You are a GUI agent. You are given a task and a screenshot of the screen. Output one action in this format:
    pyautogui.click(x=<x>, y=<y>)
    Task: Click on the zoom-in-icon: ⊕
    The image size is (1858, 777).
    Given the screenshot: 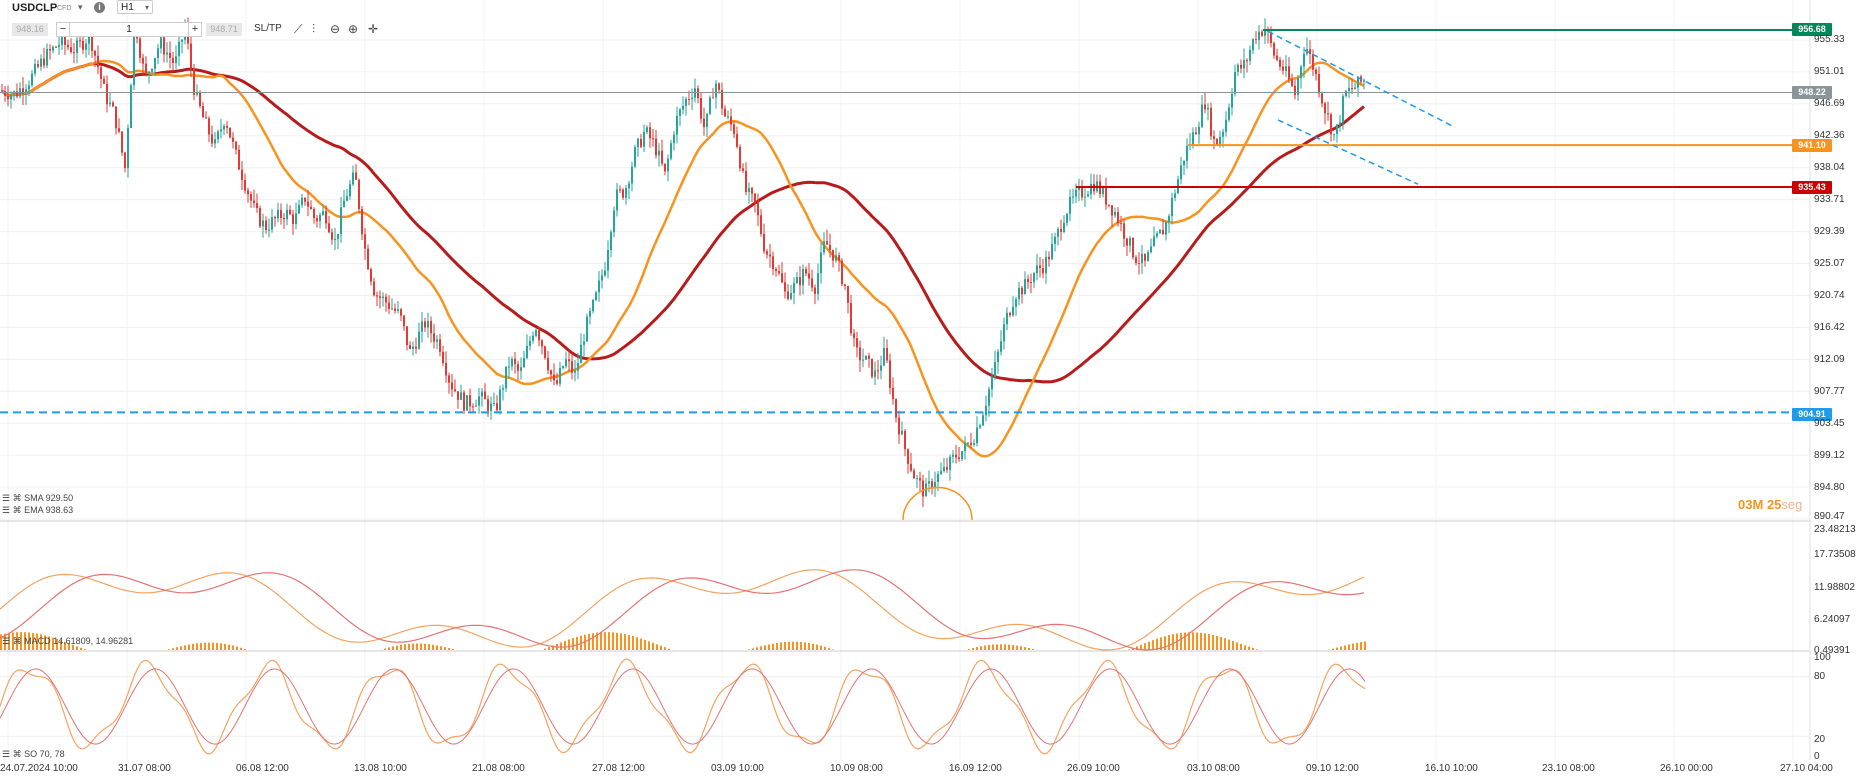 What is the action you would take?
    pyautogui.click(x=353, y=29)
    